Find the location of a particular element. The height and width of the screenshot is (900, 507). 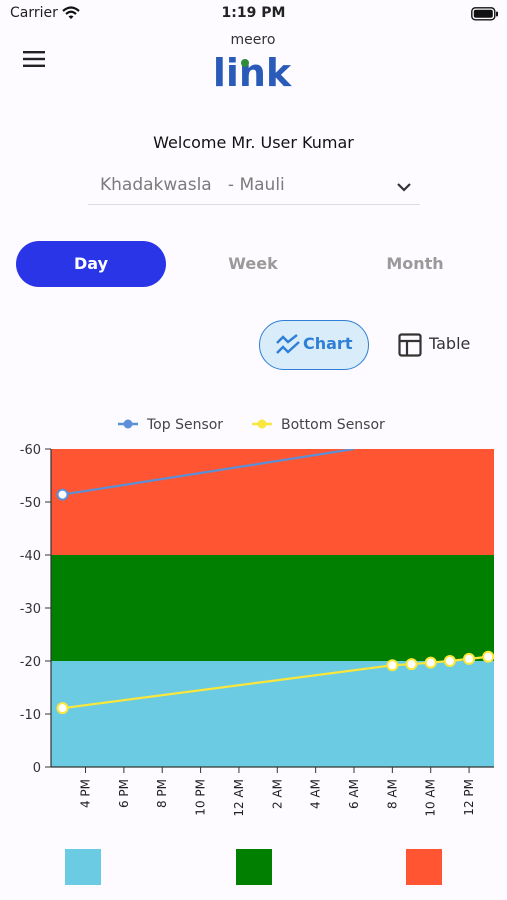

band-mid-swatch is located at coordinates (254, 867).